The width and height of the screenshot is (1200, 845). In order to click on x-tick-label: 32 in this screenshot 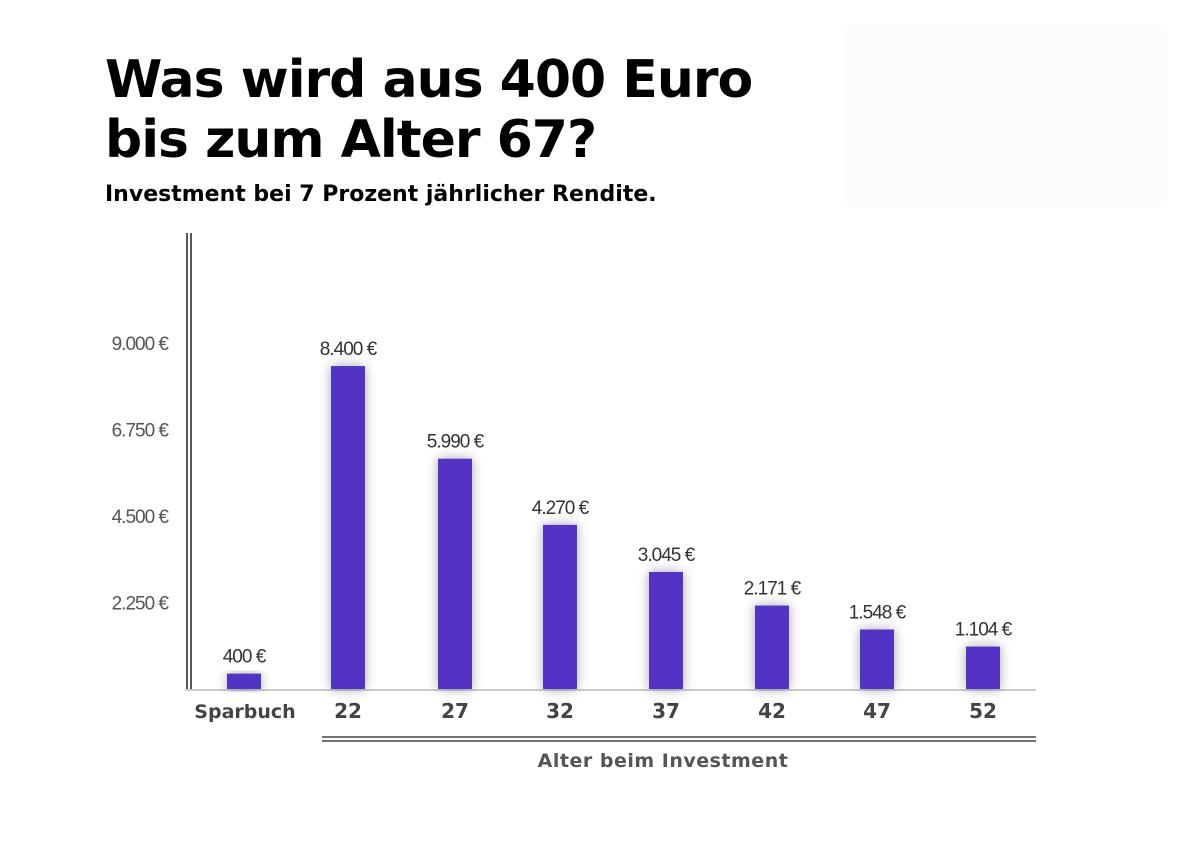, I will do `click(560, 711)`.